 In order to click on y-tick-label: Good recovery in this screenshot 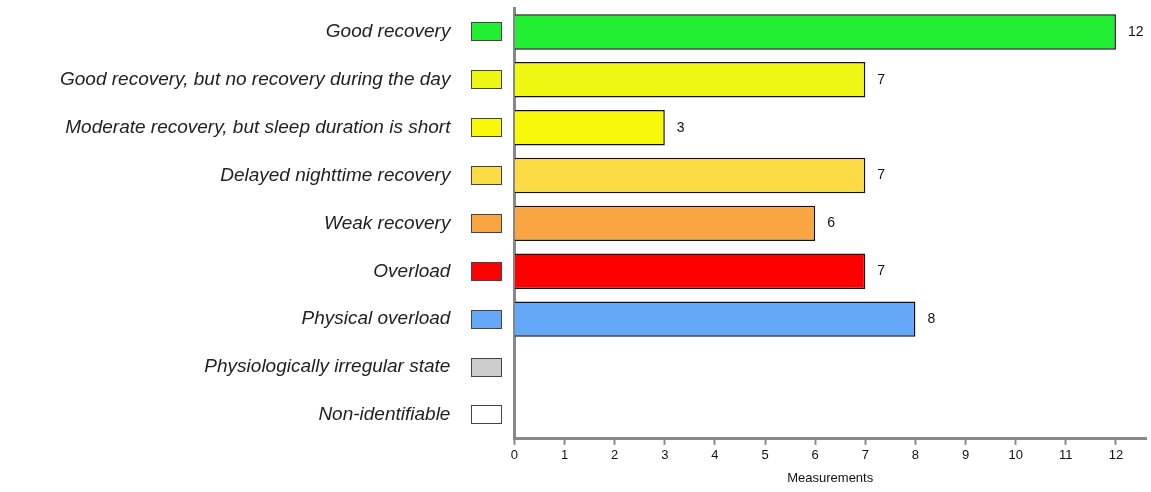, I will do `click(388, 31)`.